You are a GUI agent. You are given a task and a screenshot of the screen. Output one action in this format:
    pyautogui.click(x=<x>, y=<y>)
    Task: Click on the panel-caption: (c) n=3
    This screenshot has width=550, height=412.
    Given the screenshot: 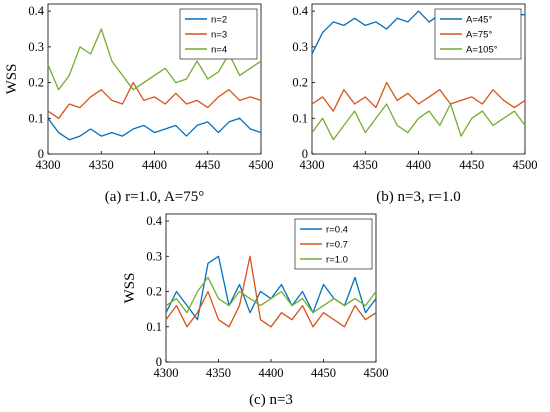 What is the action you would take?
    pyautogui.click(x=271, y=400)
    